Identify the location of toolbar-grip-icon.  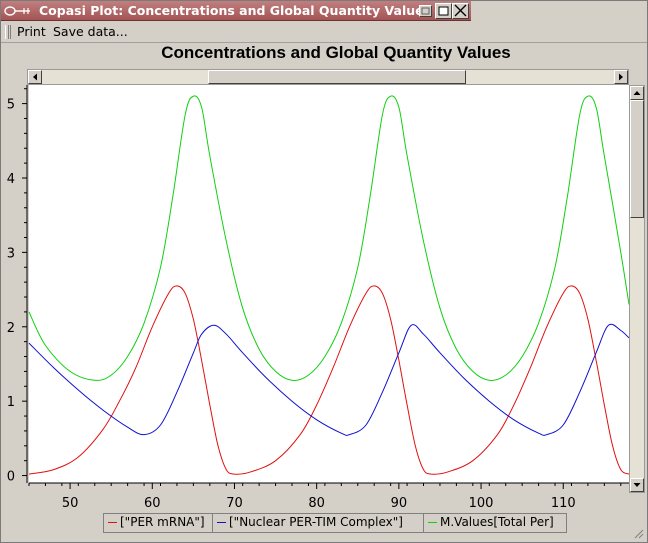
(8, 32).